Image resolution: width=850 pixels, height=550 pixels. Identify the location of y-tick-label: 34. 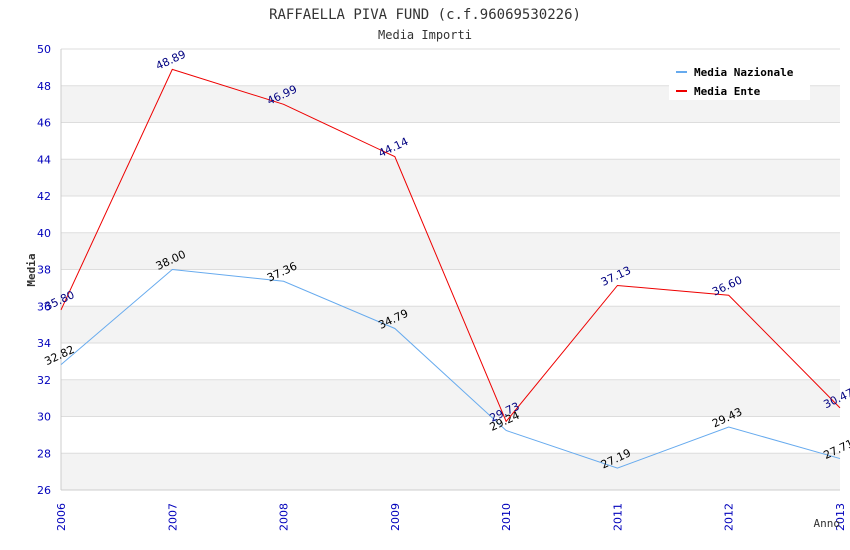
(44, 343).